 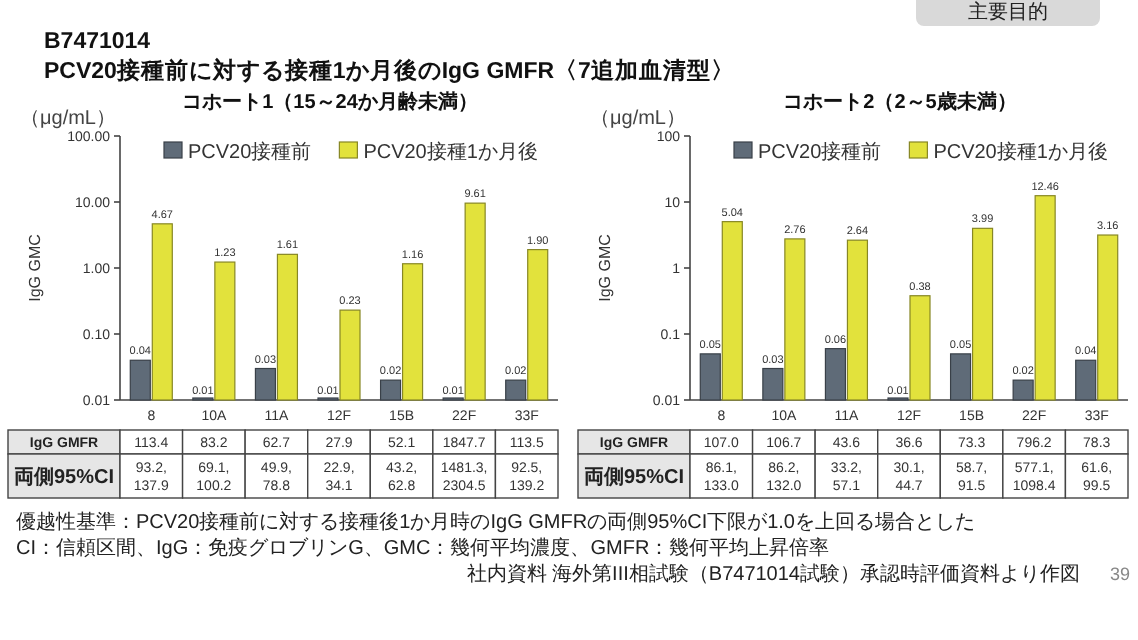 I want to click on text: CI：信頼区間、IgG：免疫グロブリンG、GMC：幾何平均濃度、GMFR：幾何平均上昇倍率, so click(x=423, y=548).